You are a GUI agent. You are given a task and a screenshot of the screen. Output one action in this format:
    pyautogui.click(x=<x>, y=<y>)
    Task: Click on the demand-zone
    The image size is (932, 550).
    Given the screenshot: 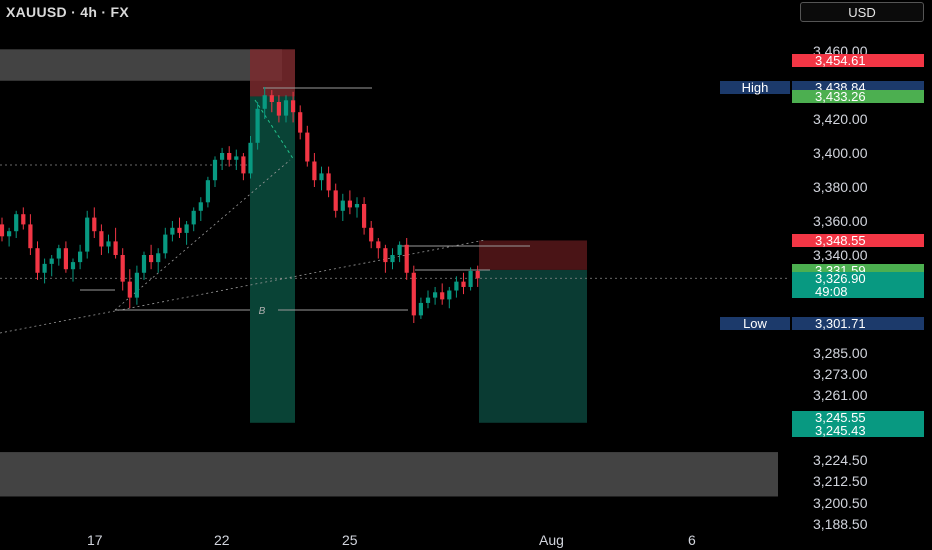 What is the action you would take?
    pyautogui.click(x=389, y=474)
    